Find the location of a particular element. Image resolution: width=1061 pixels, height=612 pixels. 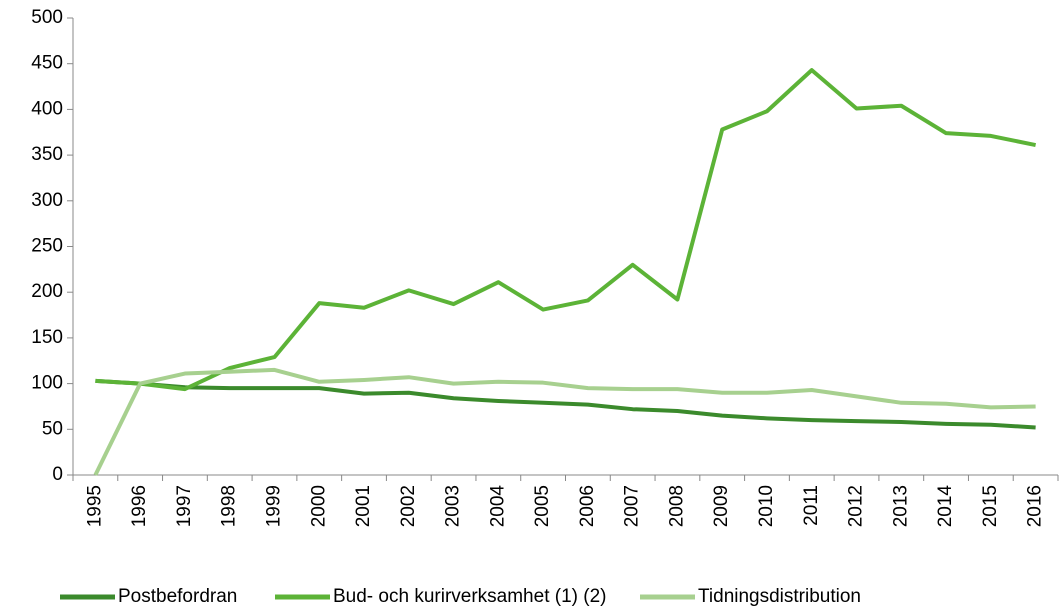

x-tick-label: 2016 is located at coordinates (1035, 506).